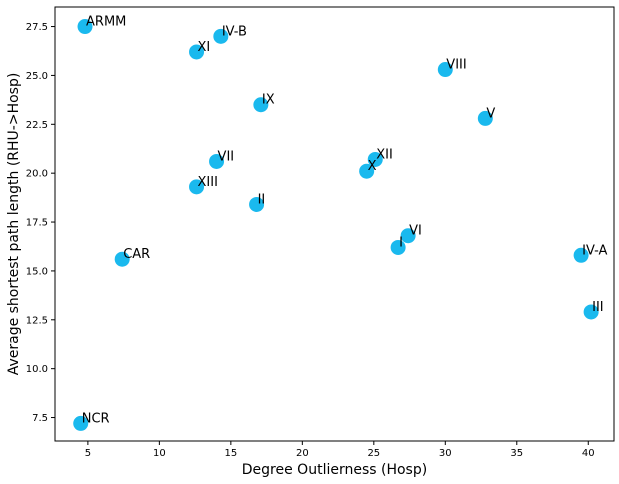  What do you see at coordinates (262, 199) in the screenshot?
I see `point-label-ii: II` at bounding box center [262, 199].